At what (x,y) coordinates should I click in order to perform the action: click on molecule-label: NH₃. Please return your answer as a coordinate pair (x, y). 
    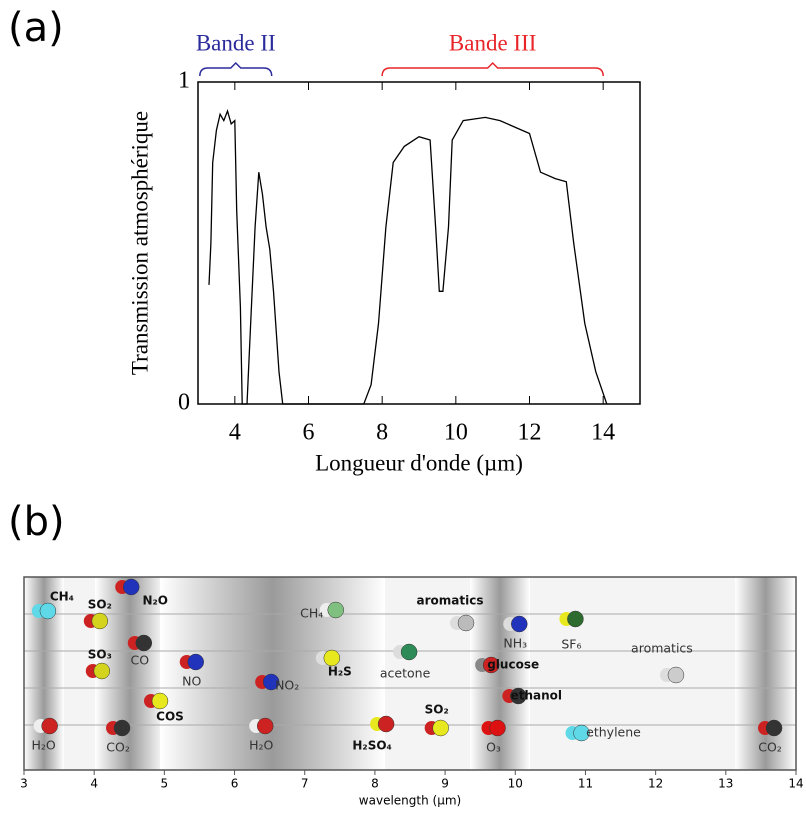
    Looking at the image, I should click on (515, 643).